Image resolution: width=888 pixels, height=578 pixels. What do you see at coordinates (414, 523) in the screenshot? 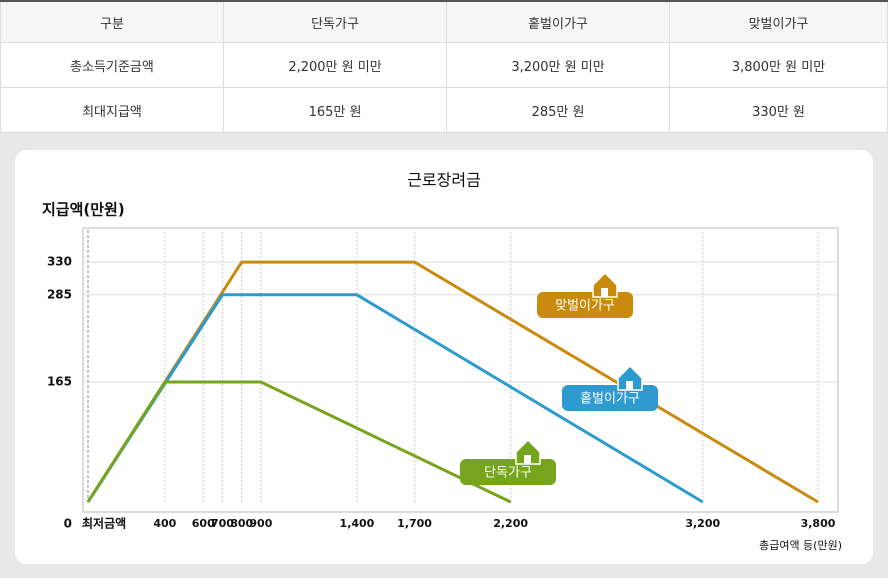
I see `x-tick-label: 1,700` at bounding box center [414, 523].